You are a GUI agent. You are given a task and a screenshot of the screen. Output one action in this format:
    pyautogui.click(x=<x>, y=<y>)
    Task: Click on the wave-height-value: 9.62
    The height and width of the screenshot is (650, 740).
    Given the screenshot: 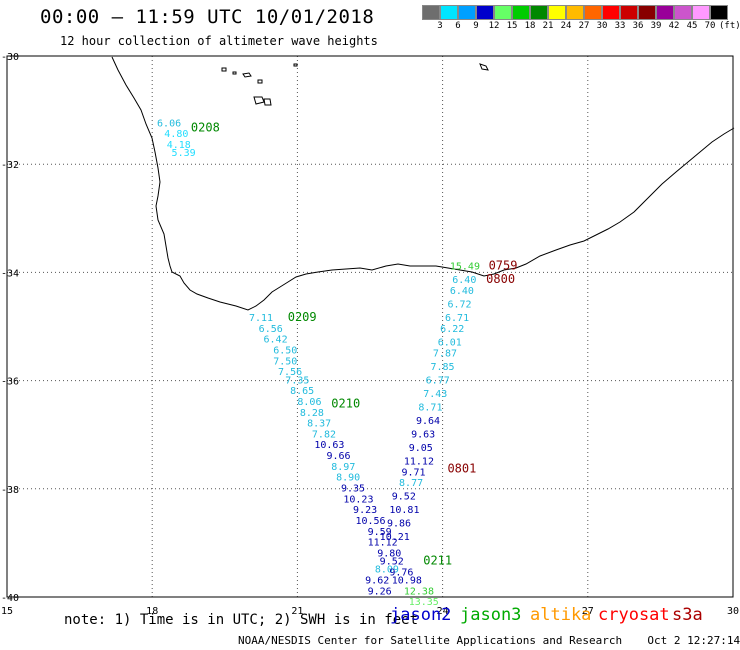 What is the action you would take?
    pyautogui.click(x=377, y=580)
    